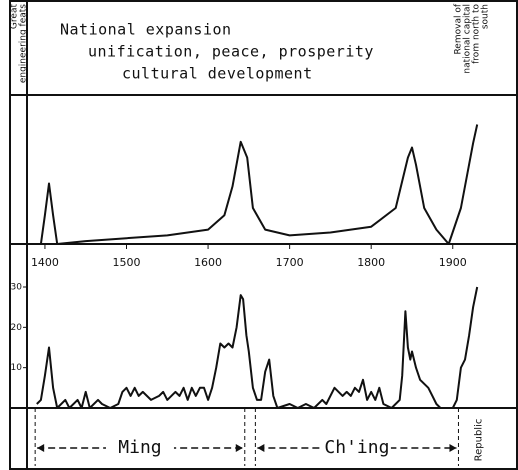 The image size is (518, 470). I want to click on x-tick-label: 1800, so click(371, 262).